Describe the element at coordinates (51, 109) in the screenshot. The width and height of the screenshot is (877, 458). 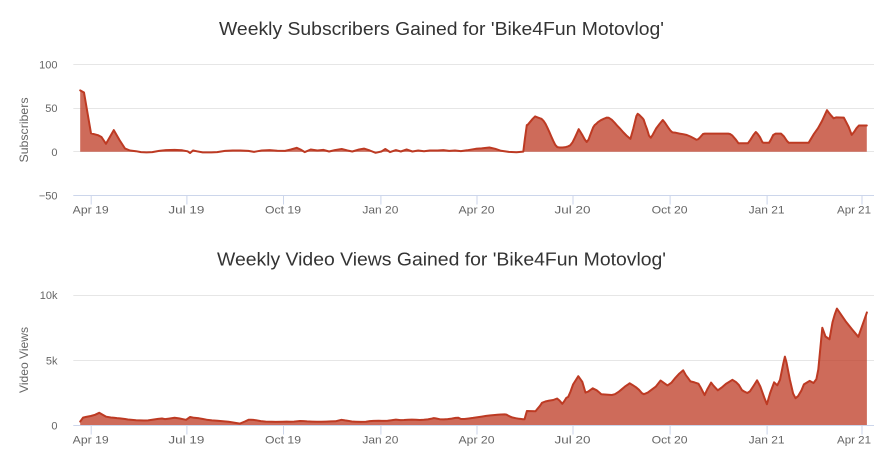
I see `svg-text: 50` at that location.